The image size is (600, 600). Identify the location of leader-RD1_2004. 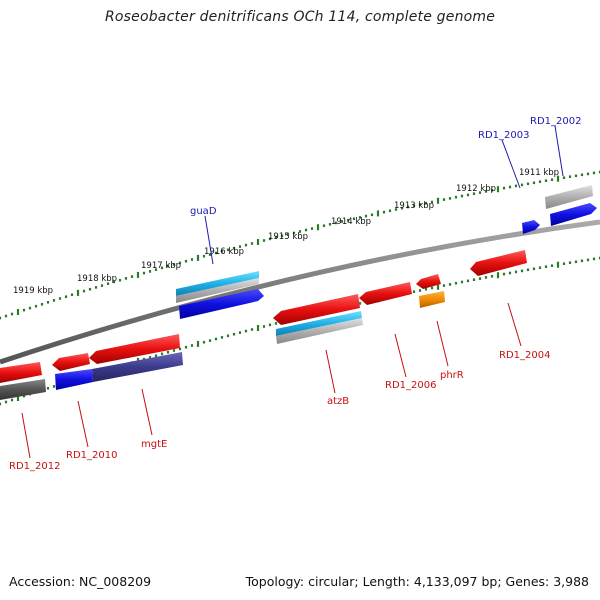
(514, 324).